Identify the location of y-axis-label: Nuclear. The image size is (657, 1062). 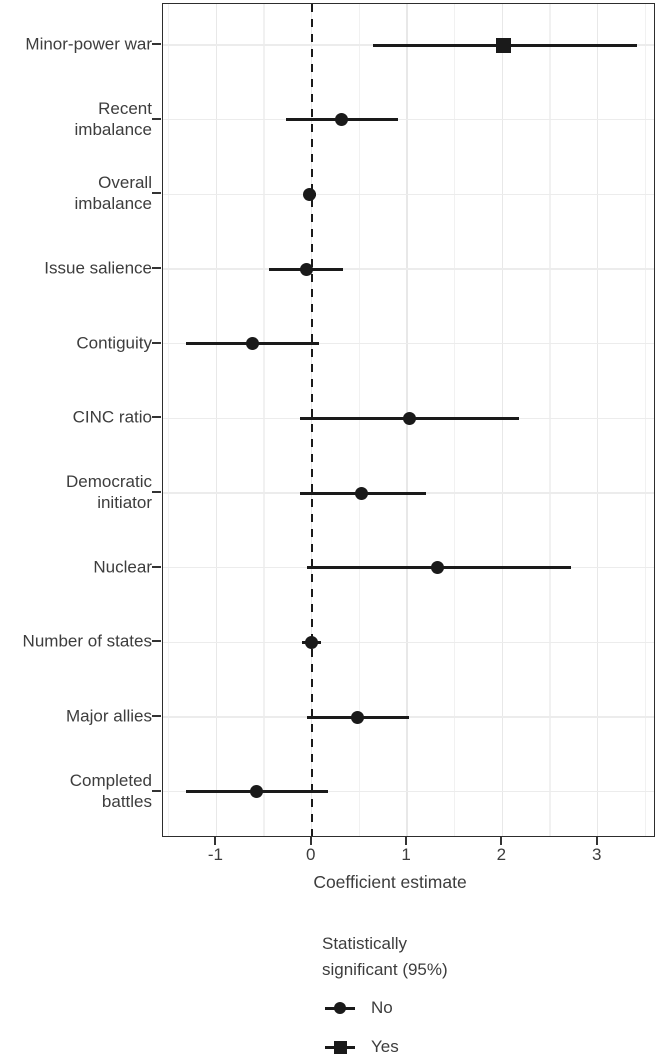
(122, 567).